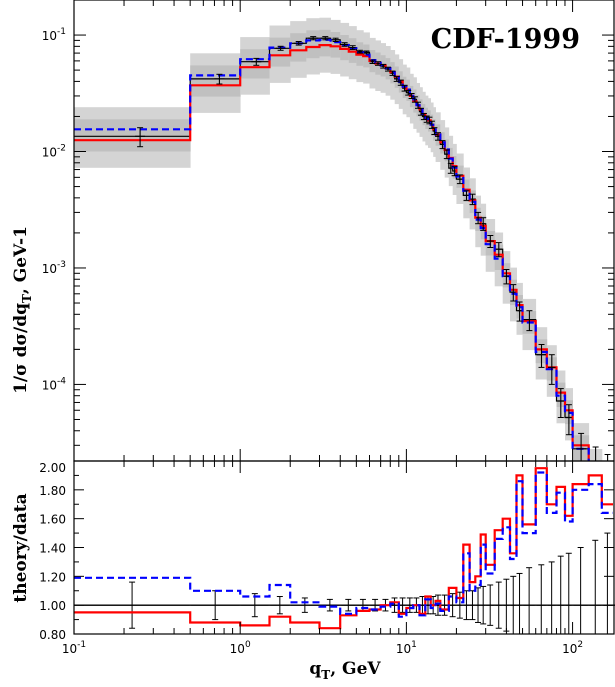 The height and width of the screenshot is (687, 615). I want to click on y-axis-title: 1/σ dσ/dqT, GeV-1, so click(22, 310).